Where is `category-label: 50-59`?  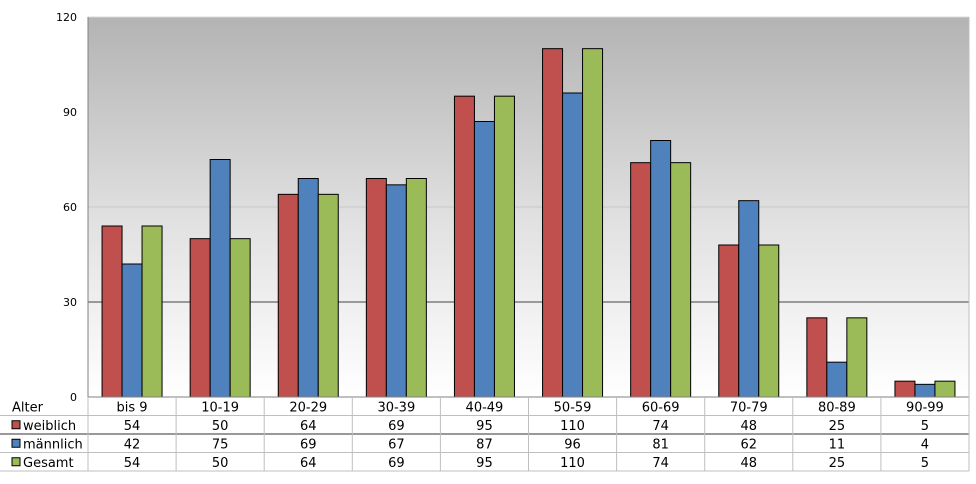 category-label: 50-59 is located at coordinates (573, 407).